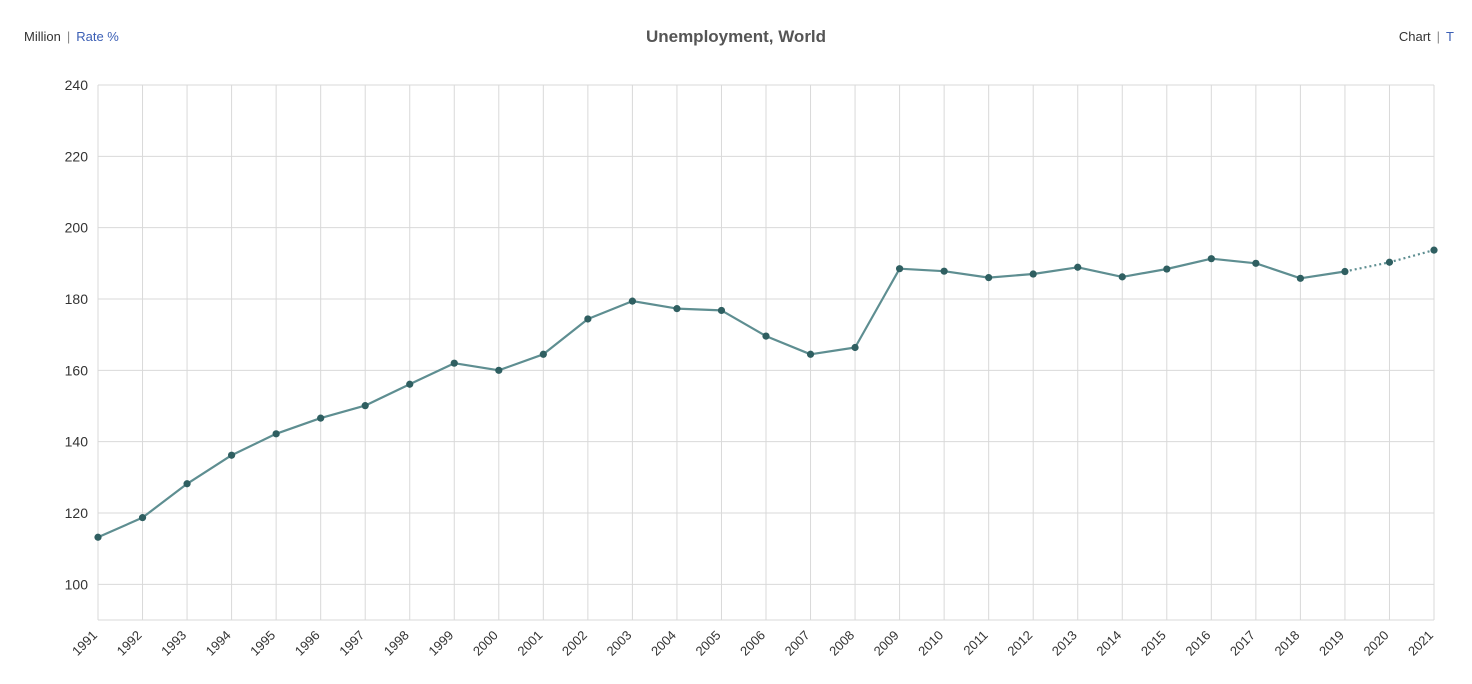  I want to click on x-tick-label: 1993, so click(173, 643).